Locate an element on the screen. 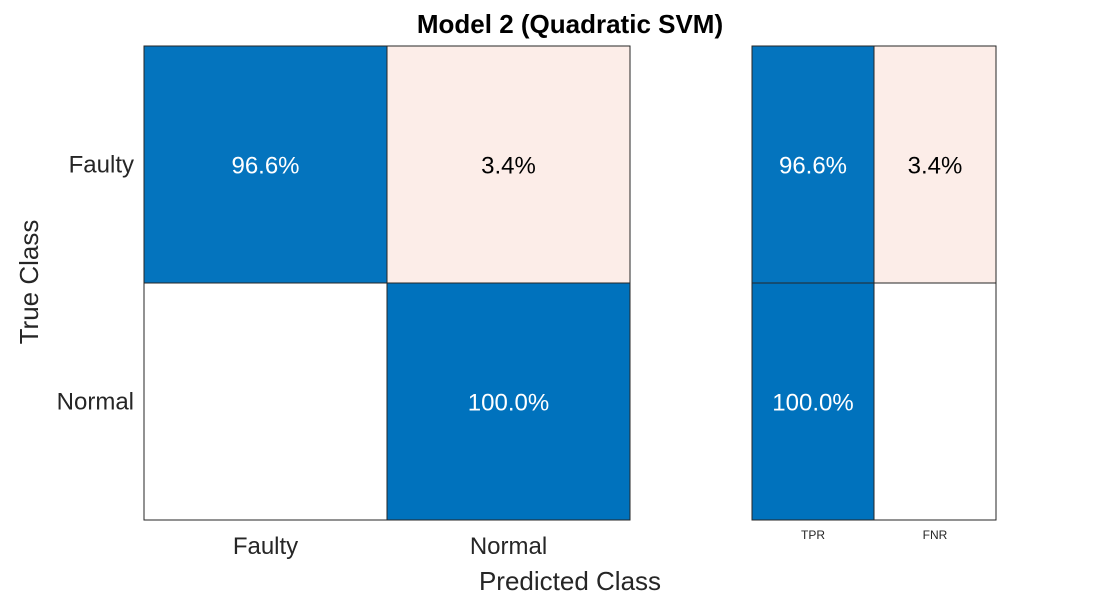 This screenshot has height=599, width=1100. row-tick-label: Normal is located at coordinates (95, 402).